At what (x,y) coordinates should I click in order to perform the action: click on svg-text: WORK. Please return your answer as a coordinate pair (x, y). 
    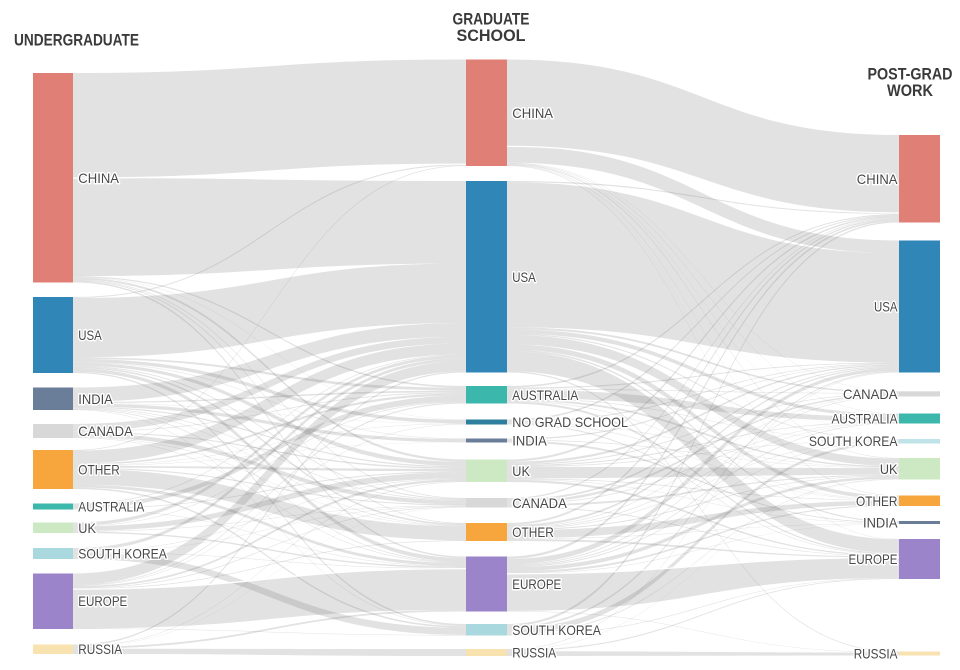
    Looking at the image, I should click on (910, 91).